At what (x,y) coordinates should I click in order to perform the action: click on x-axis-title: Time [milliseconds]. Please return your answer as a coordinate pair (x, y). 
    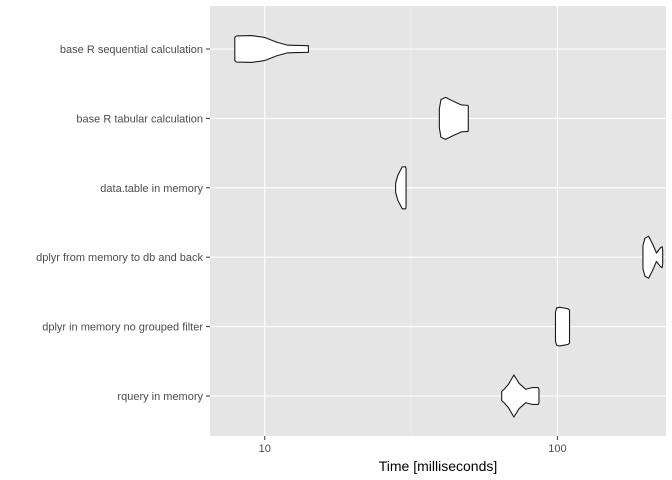
    Looking at the image, I should click on (438, 466).